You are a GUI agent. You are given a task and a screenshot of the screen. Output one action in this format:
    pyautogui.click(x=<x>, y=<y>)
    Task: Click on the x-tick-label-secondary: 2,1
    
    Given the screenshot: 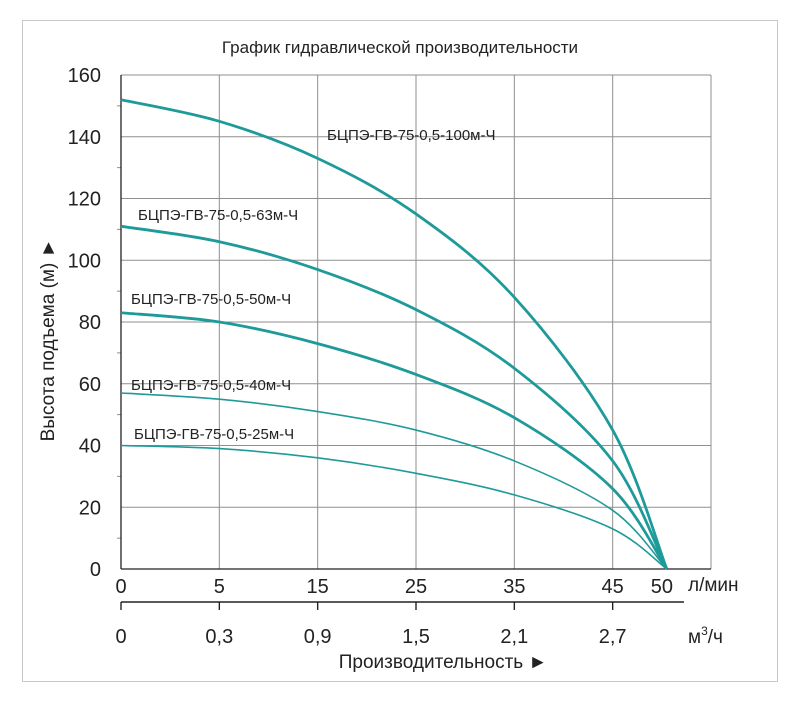 What is the action you would take?
    pyautogui.click(x=514, y=637)
    